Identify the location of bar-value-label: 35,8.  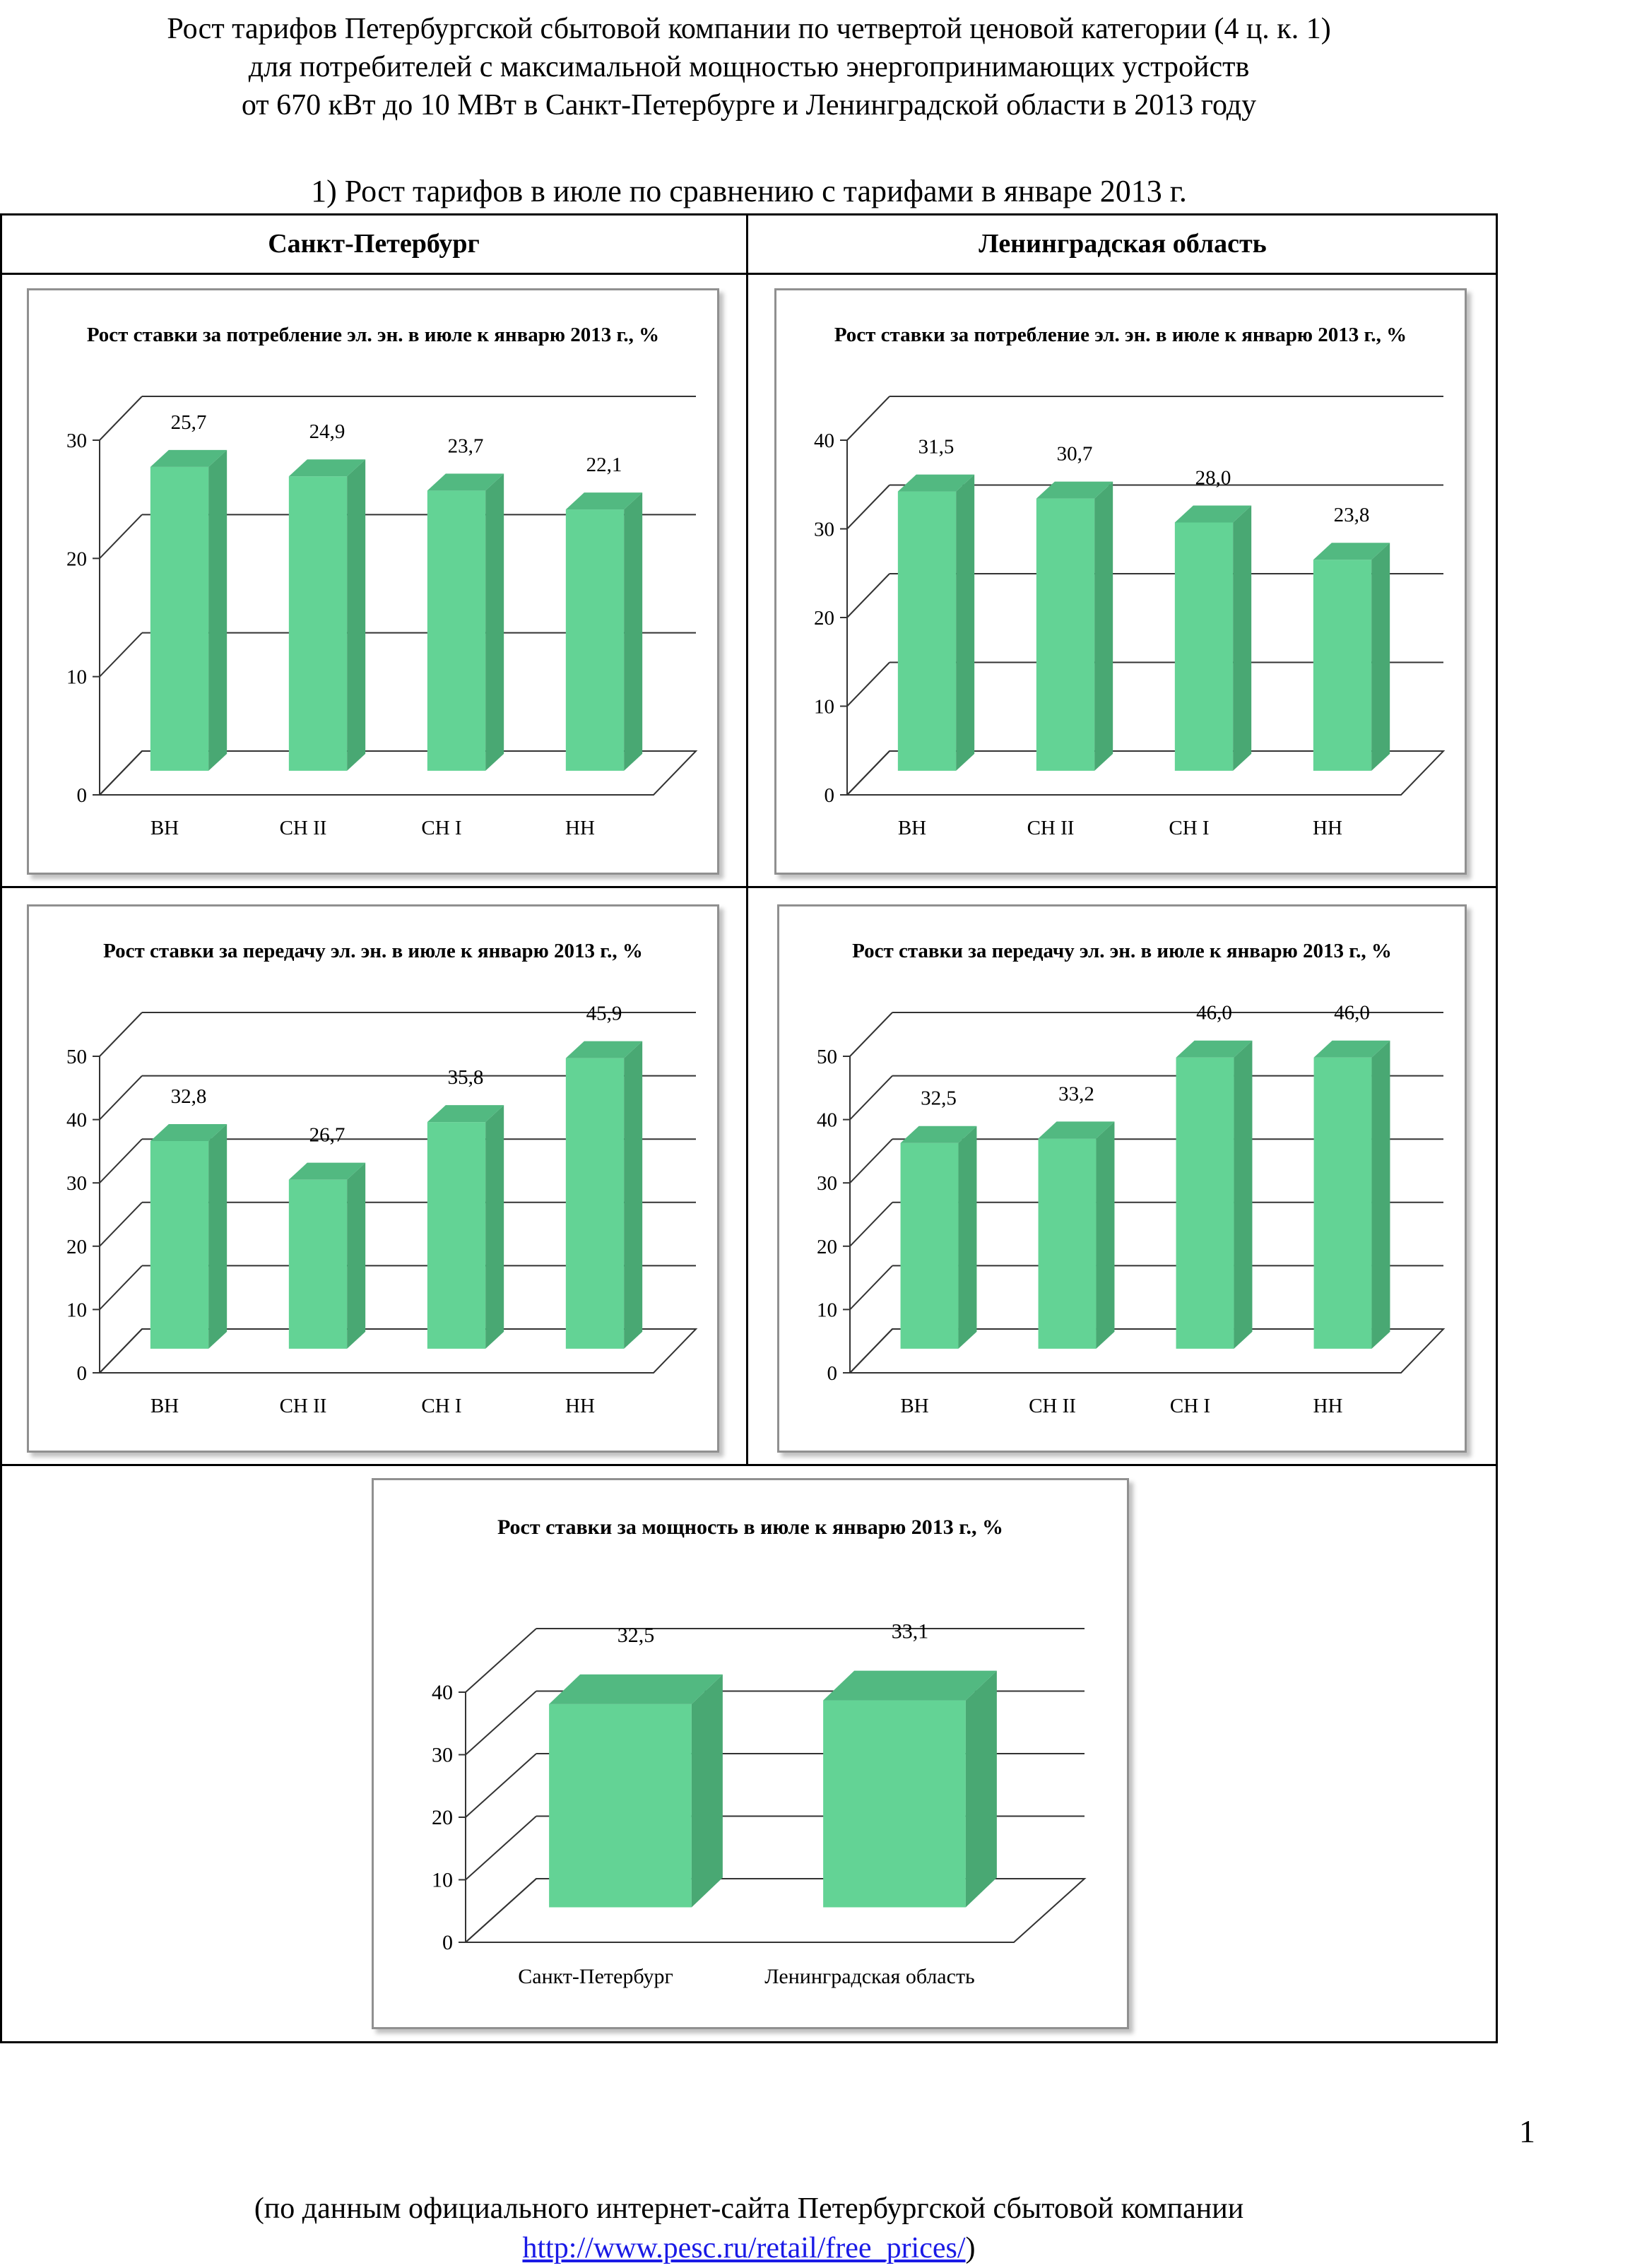
(466, 1077).